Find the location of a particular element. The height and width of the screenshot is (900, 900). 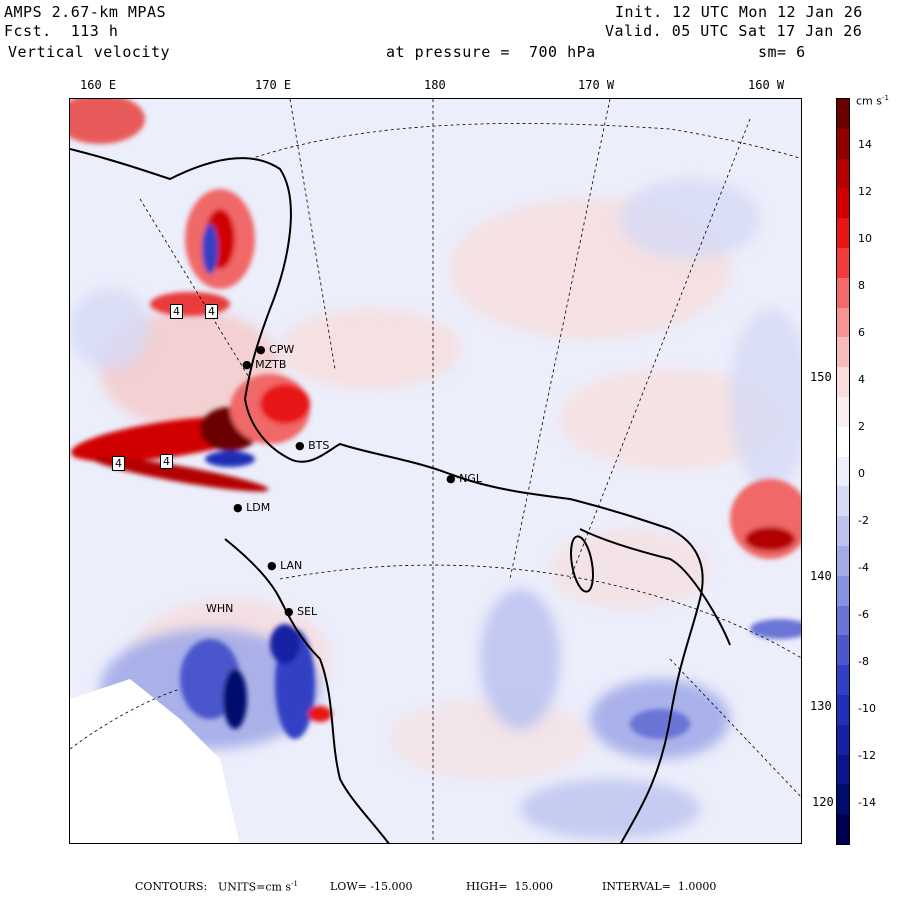

lon-tick-170e: 170 E is located at coordinates (273, 85).